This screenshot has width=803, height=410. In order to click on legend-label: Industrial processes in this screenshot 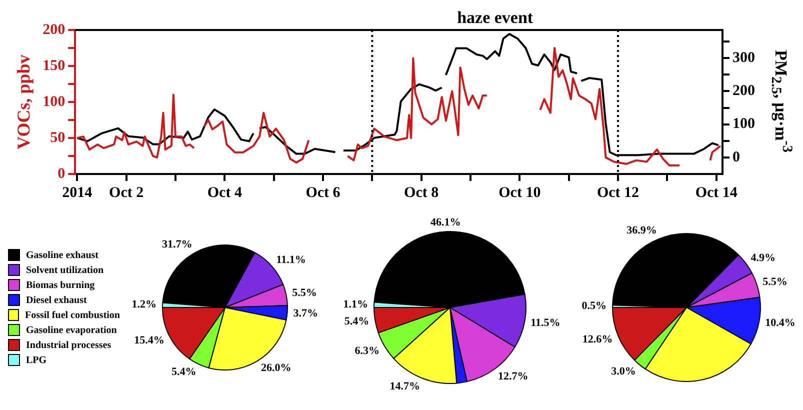, I will do `click(69, 345)`.